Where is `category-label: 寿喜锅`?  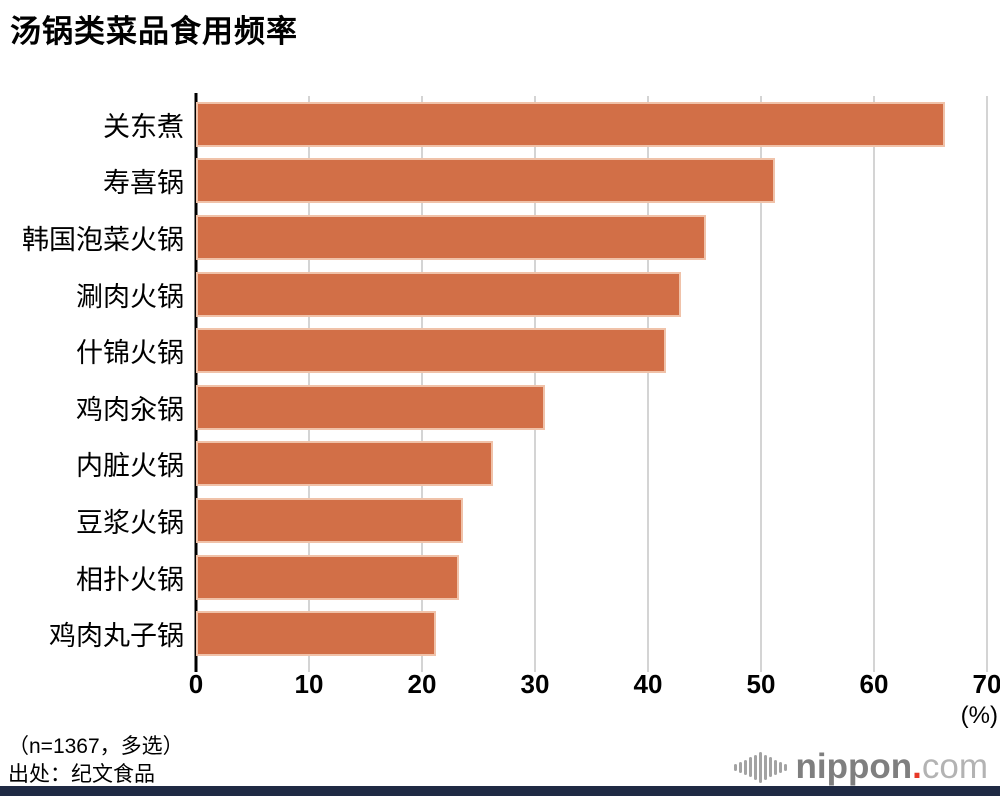 category-label: 寿喜锅 is located at coordinates (143, 183).